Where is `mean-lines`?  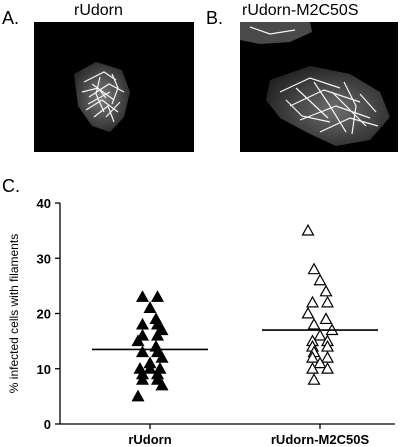
mean-lines is located at coordinates (235, 340).